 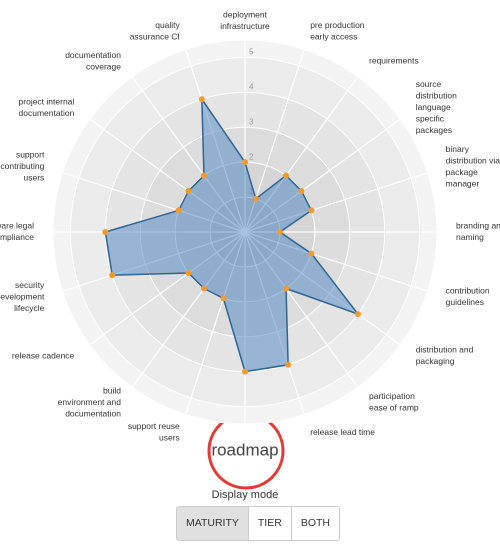 What do you see at coordinates (333, 36) in the screenshot?
I see `axis-label: early access` at bounding box center [333, 36].